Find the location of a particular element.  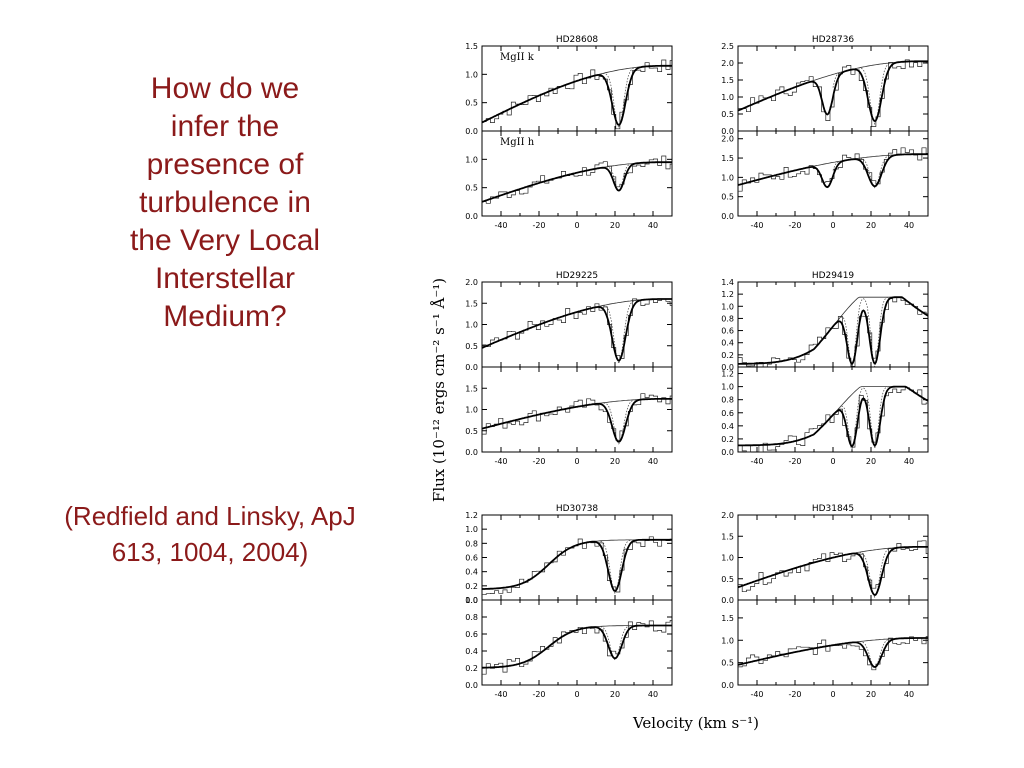

spectrum-panel: MgII h 0.0 0.5 1.0 -40 -20 0 20 40 is located at coordinates (569, 180).